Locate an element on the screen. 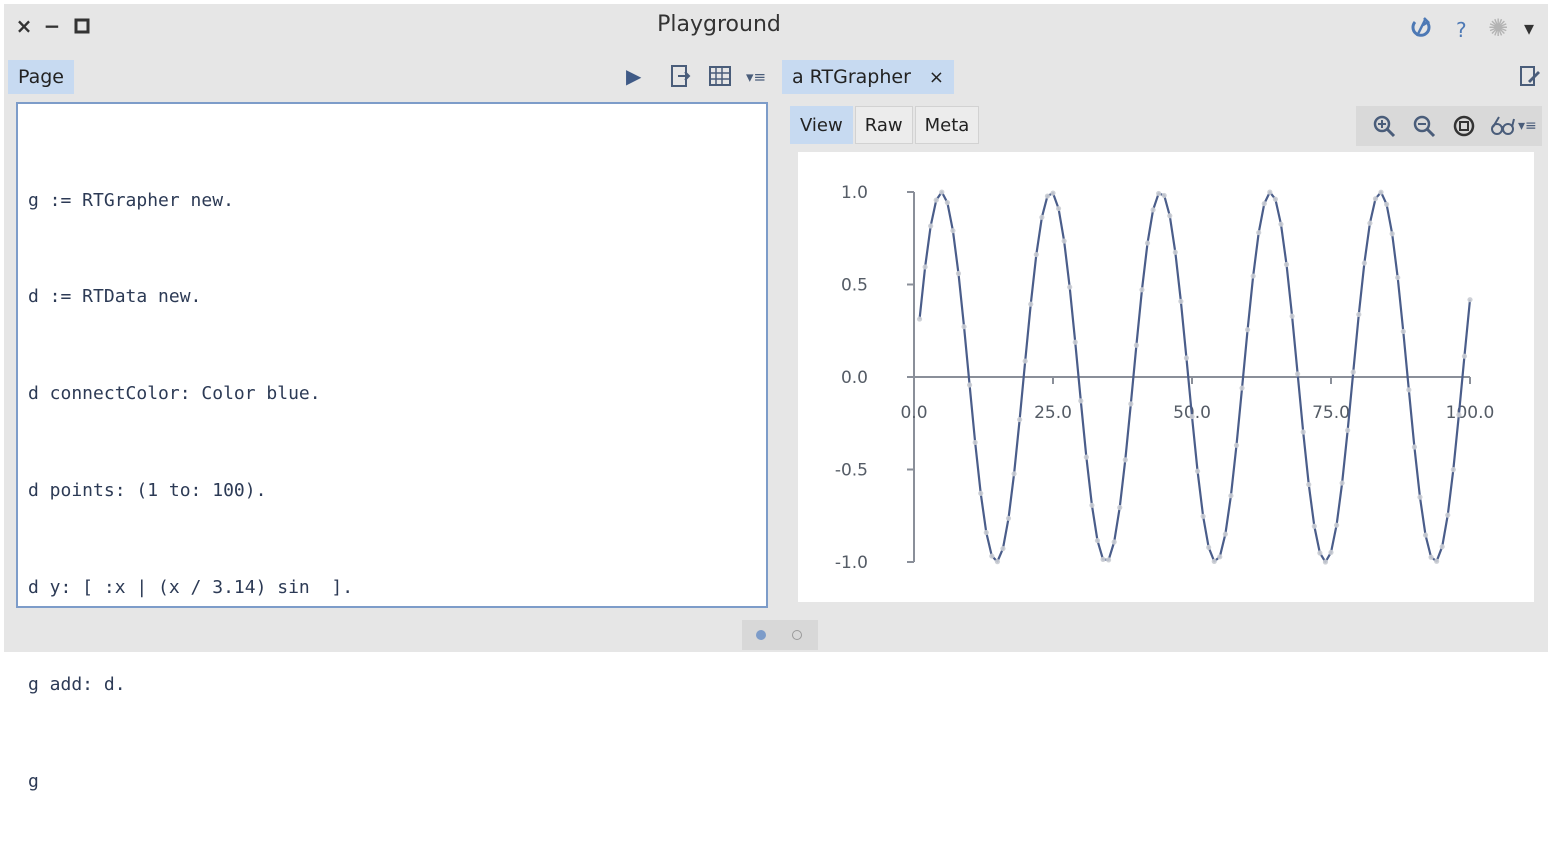 This screenshot has width=1552, height=863. tab-meta: Meta is located at coordinates (947, 125).